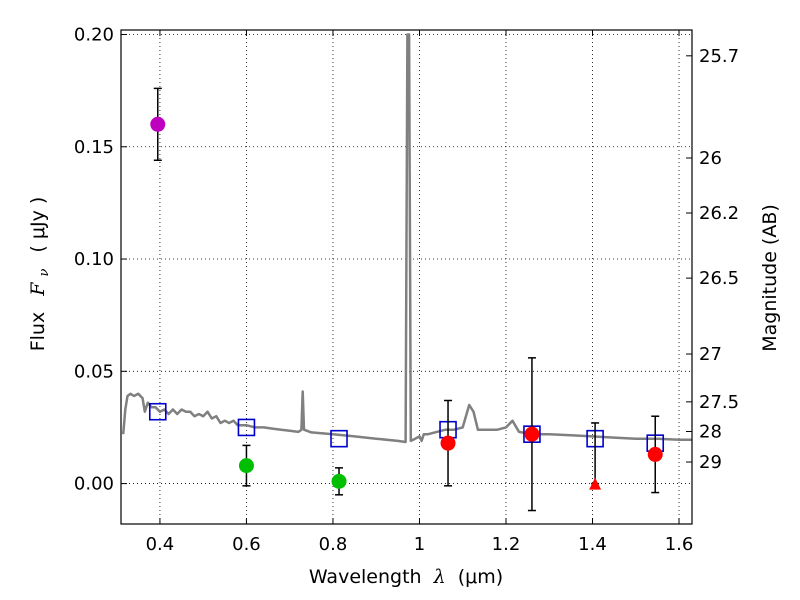 This screenshot has height=600, width=800. What do you see at coordinates (592, 544) in the screenshot?
I see `x-tick-label: 1.4` at bounding box center [592, 544].